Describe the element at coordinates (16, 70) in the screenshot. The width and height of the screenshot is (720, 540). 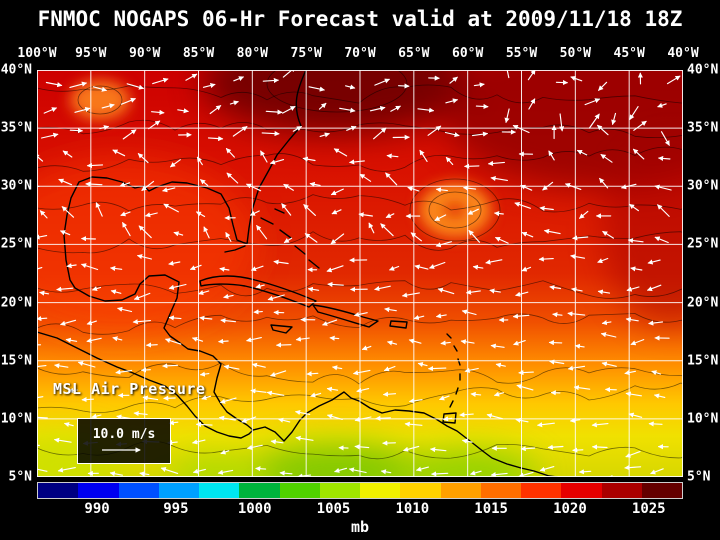
I see `lat-label: 40°N` at that location.